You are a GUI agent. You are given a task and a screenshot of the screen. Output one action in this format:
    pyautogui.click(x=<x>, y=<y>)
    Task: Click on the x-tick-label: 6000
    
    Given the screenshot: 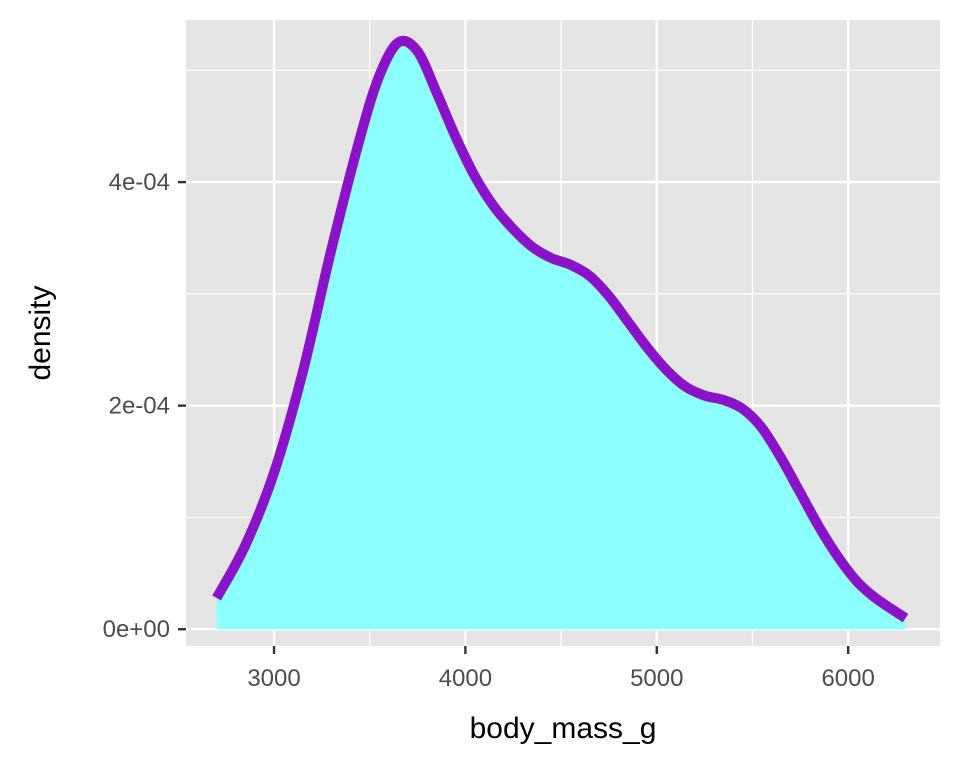 What is the action you would take?
    pyautogui.click(x=847, y=678)
    